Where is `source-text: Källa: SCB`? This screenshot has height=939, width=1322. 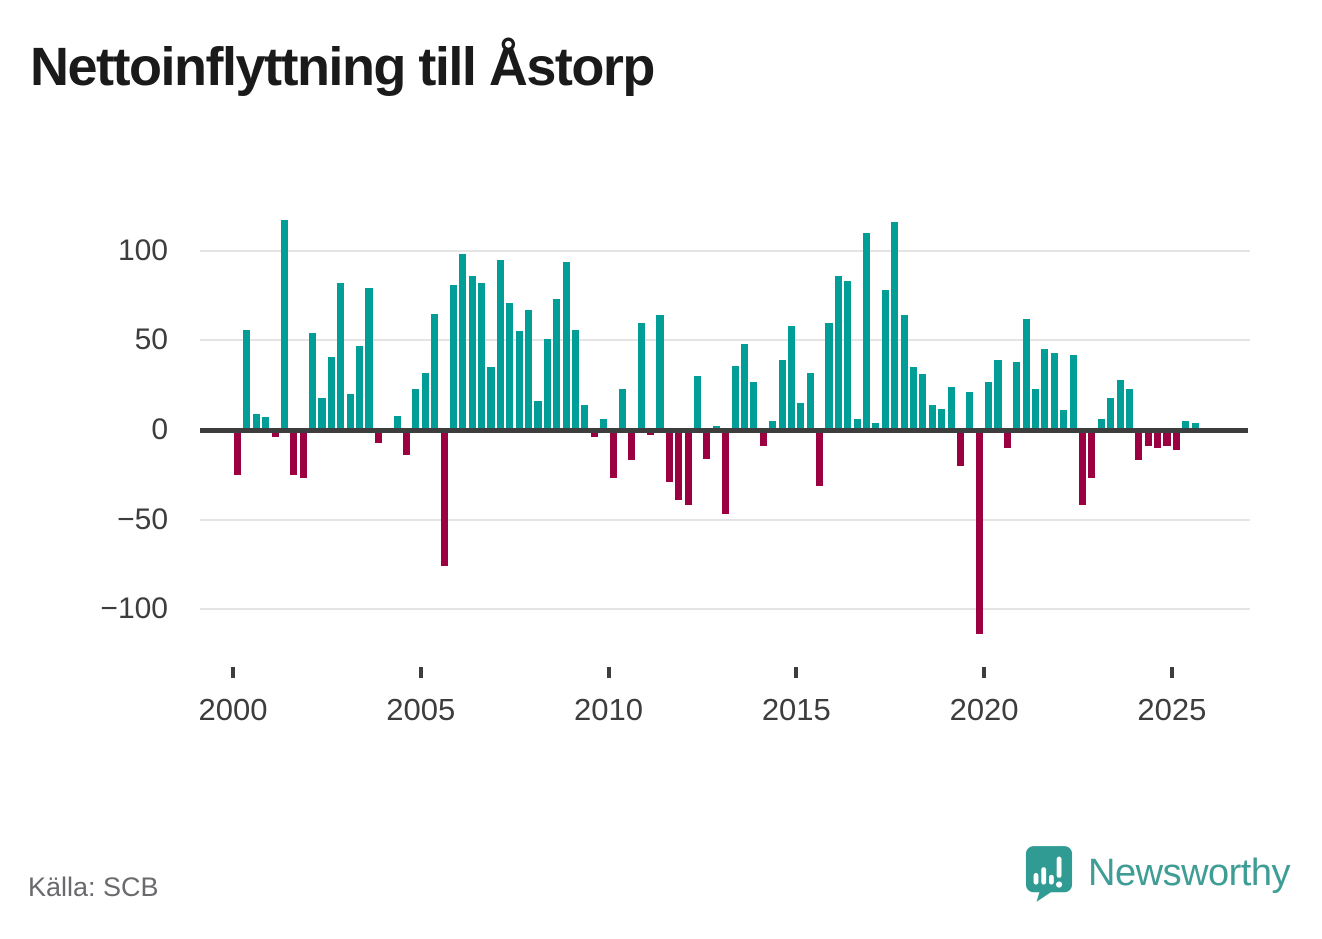
source-text: Källa: SCB is located at coordinates (93, 887).